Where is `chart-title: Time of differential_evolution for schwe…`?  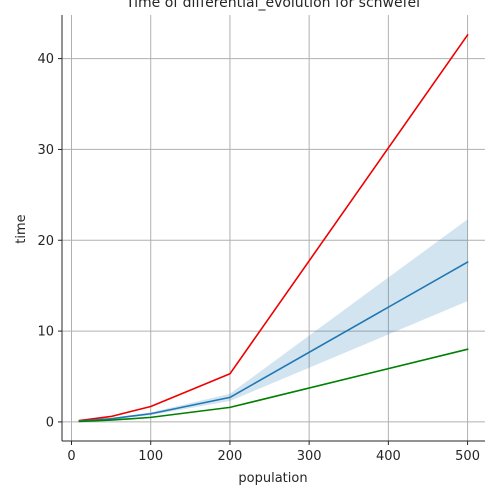 chart-title: Time of differential_evolution for schwe… is located at coordinates (272, 5).